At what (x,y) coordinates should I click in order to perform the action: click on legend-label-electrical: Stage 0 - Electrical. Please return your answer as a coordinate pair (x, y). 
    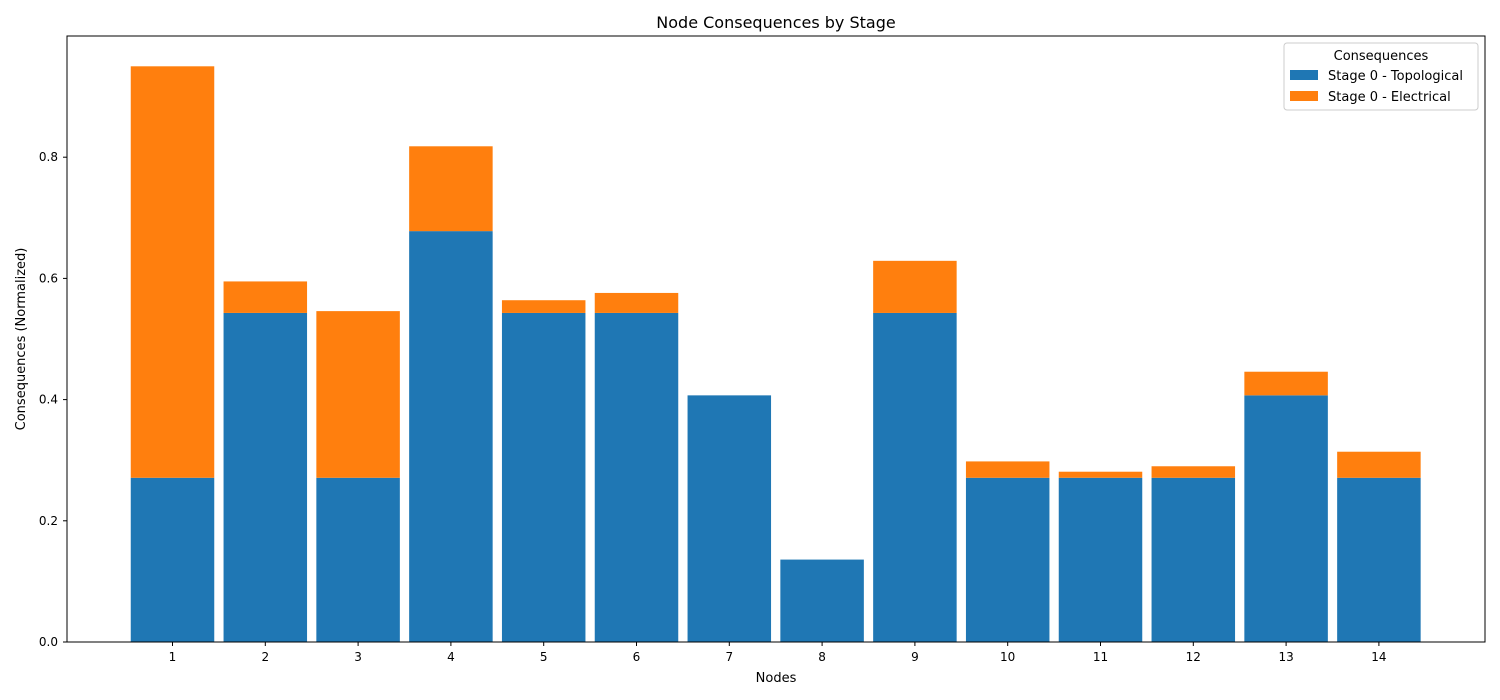
    Looking at the image, I should click on (1389, 97).